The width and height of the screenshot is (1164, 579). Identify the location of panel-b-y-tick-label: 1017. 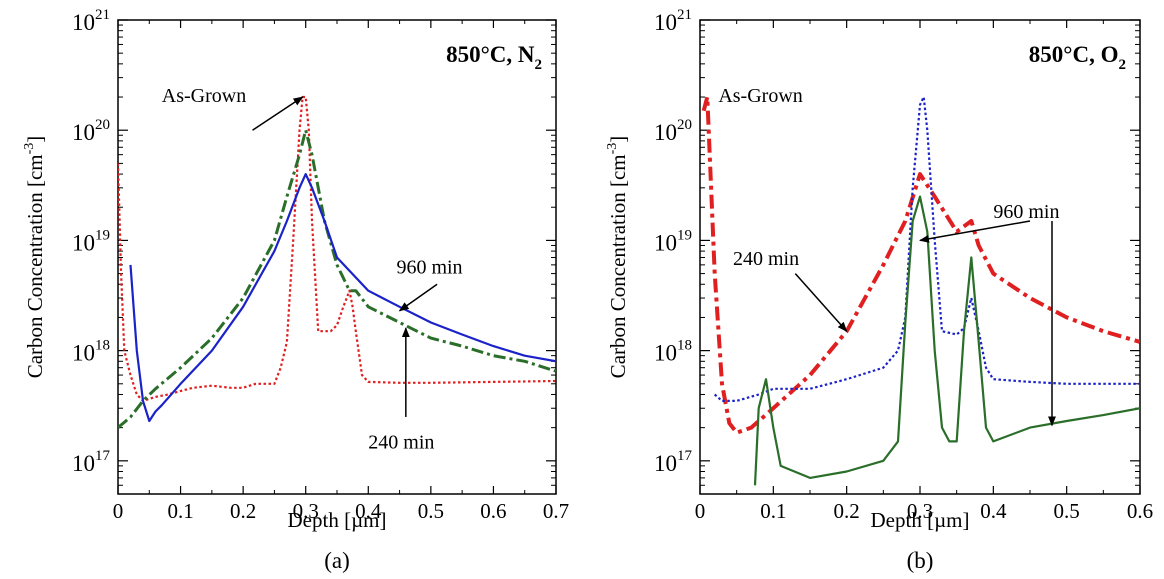
(673, 462).